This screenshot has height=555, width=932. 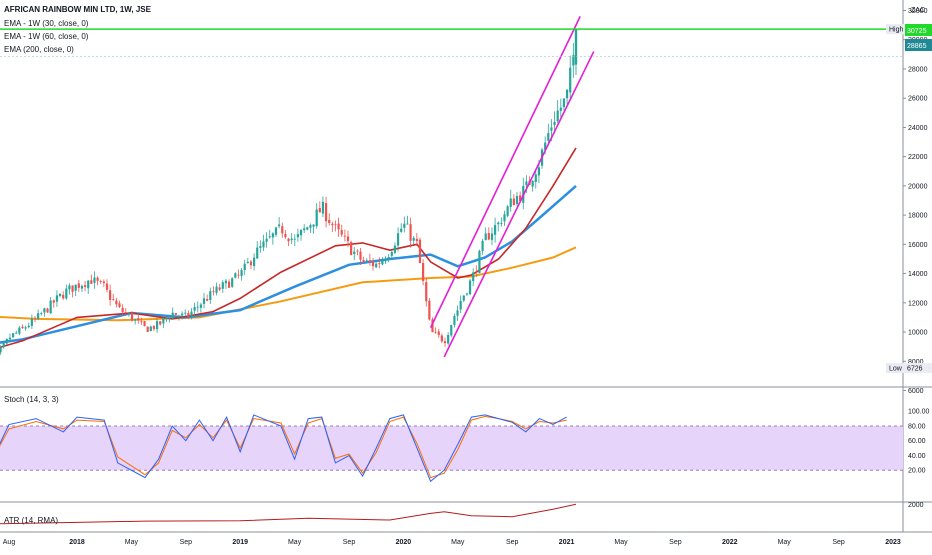 I want to click on ema-badge: 28865, so click(x=917, y=46).